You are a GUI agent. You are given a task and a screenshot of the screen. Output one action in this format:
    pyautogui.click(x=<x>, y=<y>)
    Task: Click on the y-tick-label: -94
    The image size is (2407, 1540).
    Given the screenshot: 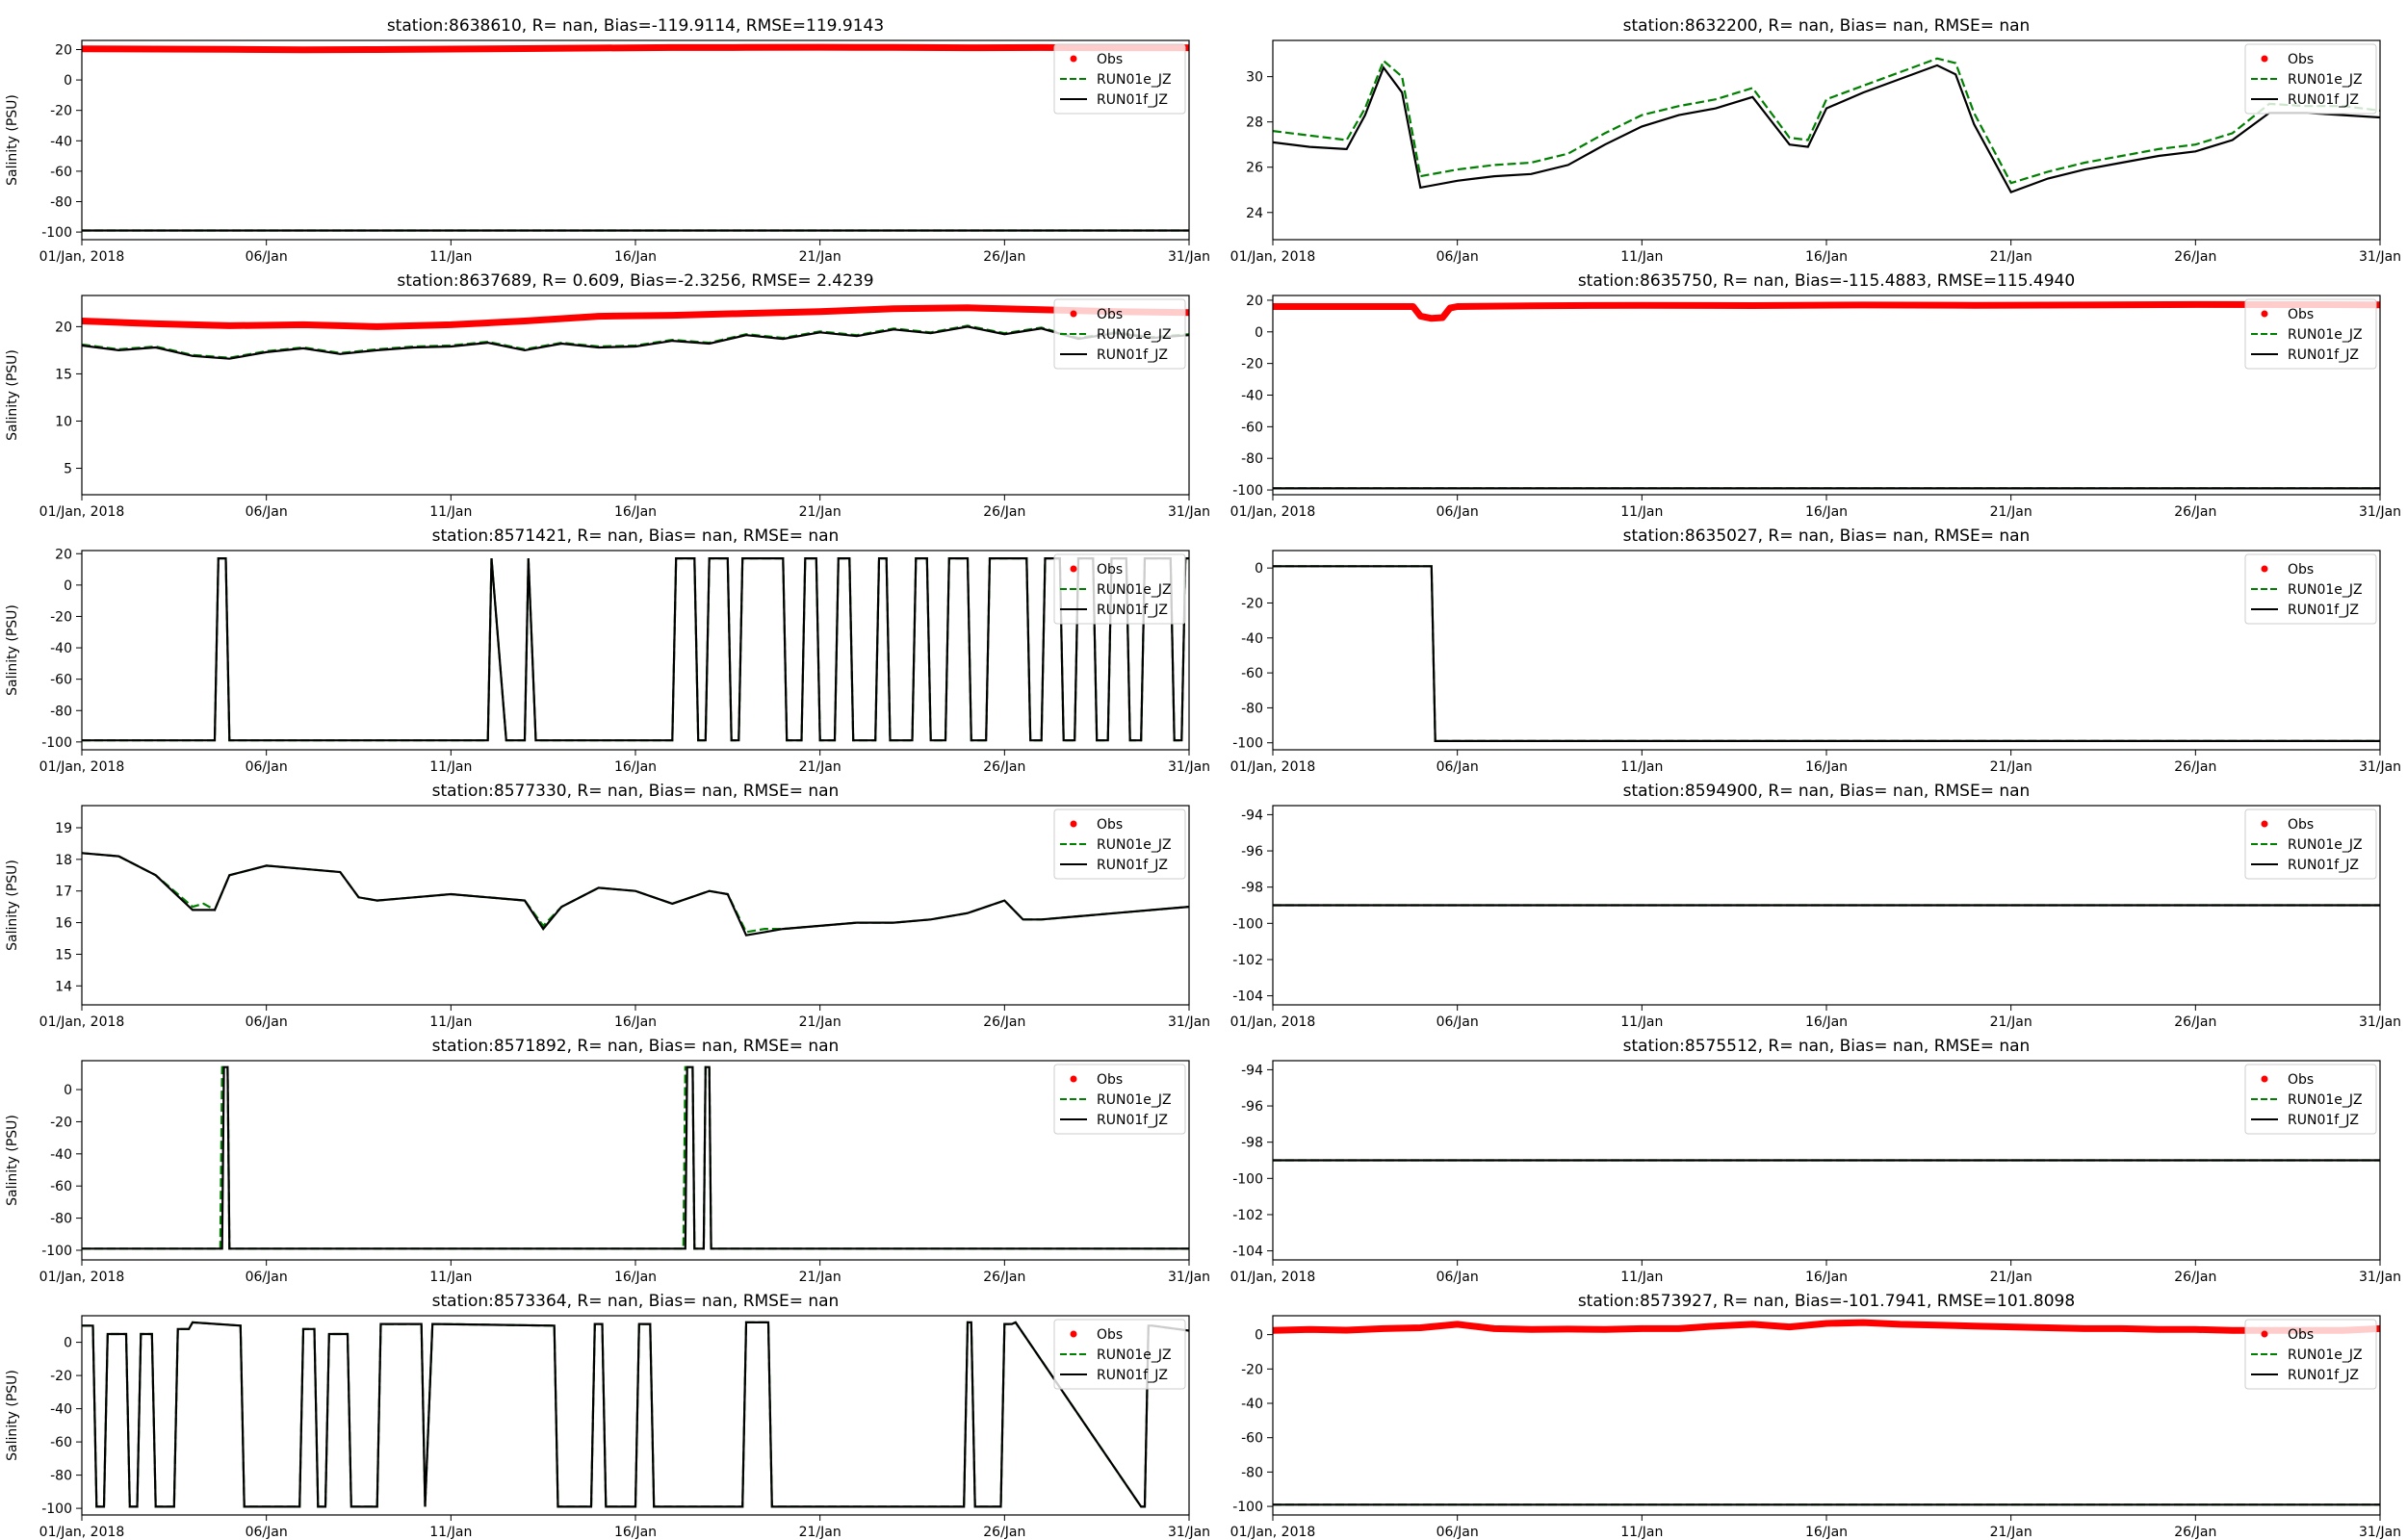 What is the action you would take?
    pyautogui.click(x=1252, y=815)
    